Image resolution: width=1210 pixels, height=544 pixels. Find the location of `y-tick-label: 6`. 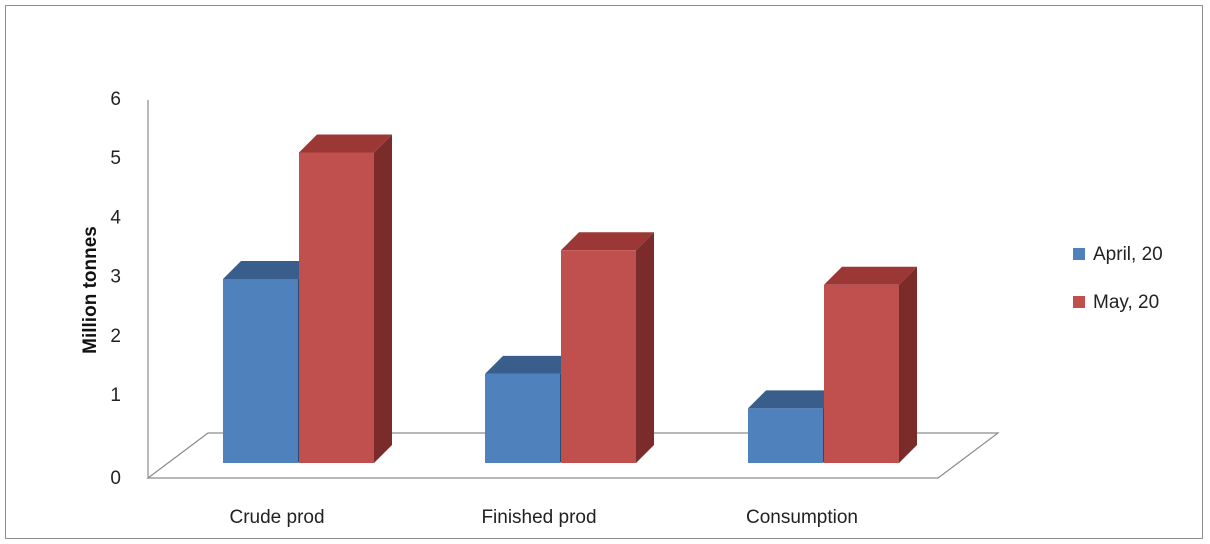

y-tick-label: 6 is located at coordinates (115, 99).